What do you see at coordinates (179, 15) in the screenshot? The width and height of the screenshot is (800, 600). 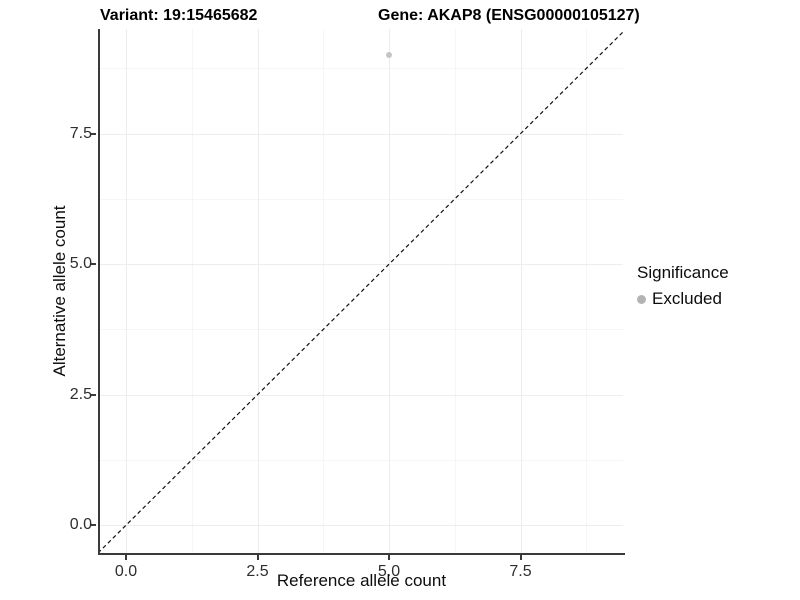 I see `variant-title: Variant: 19:15465682` at bounding box center [179, 15].